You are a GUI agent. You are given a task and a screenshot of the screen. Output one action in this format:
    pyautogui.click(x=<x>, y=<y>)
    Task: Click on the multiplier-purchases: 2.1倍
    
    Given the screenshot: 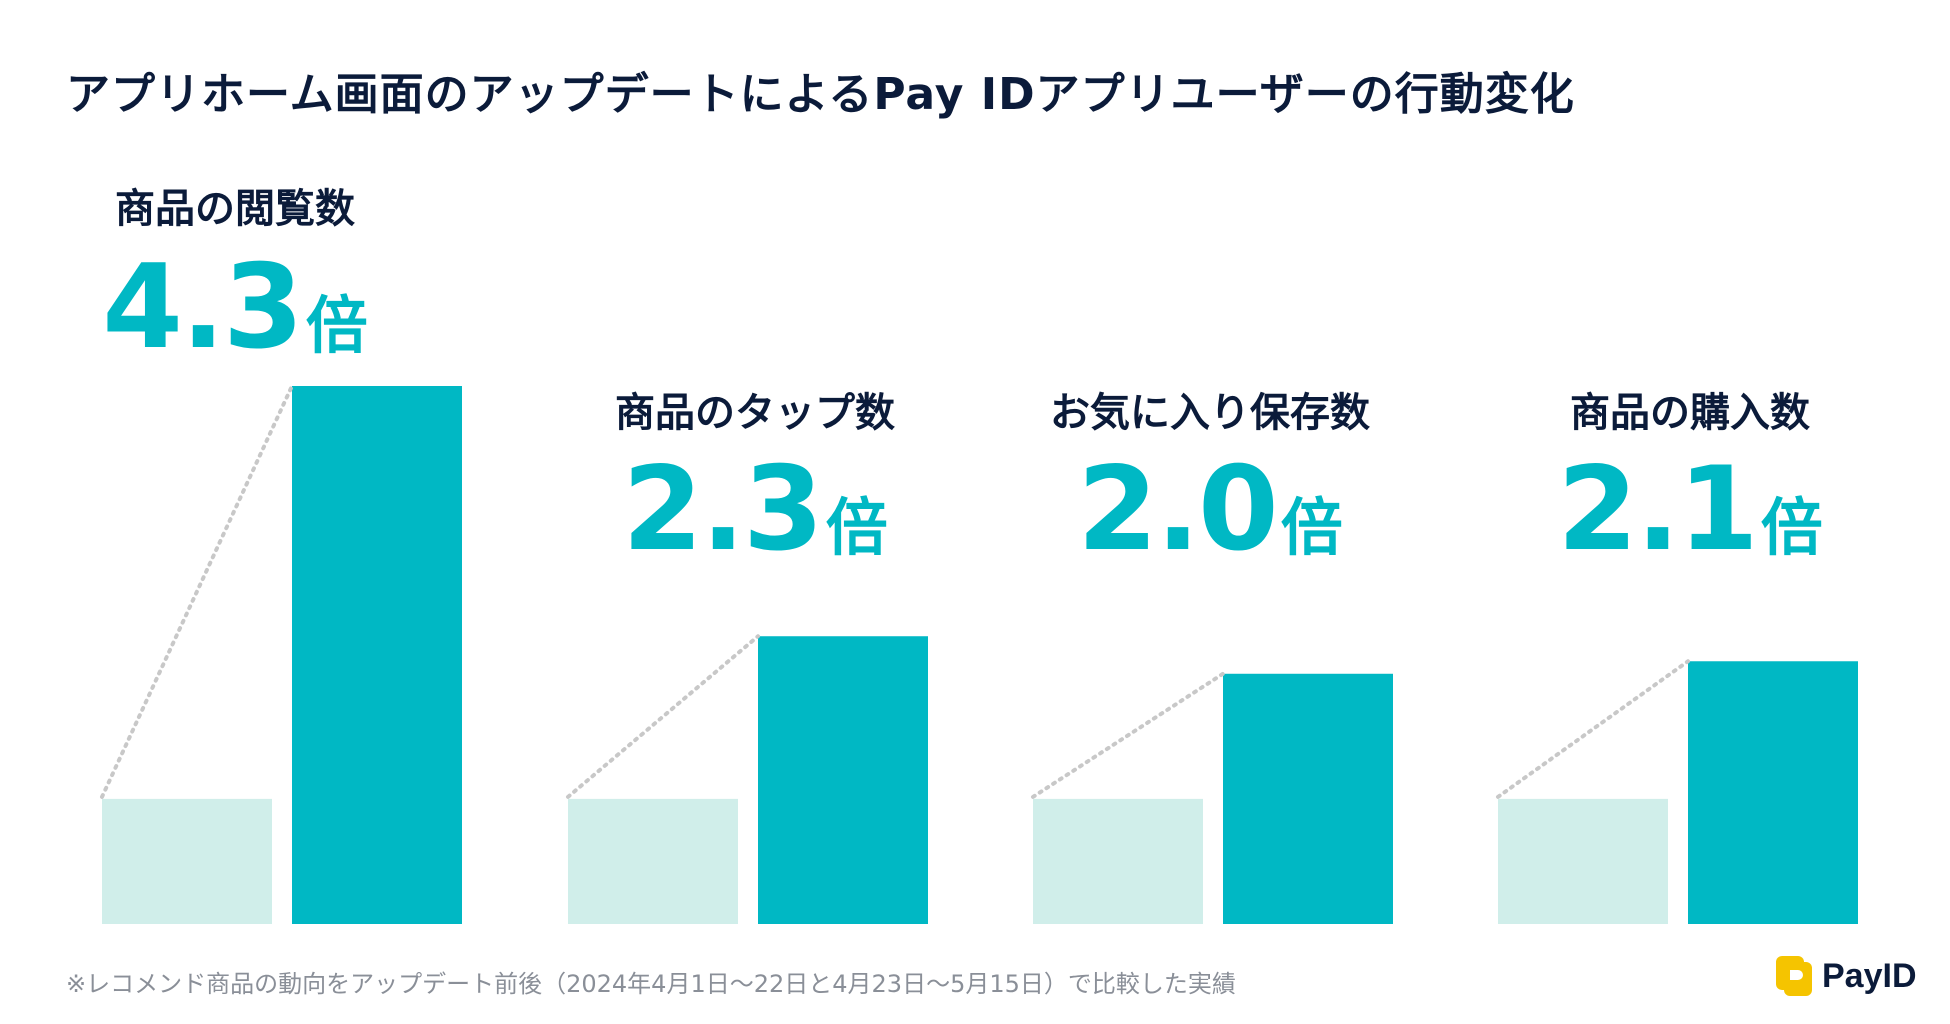 What is the action you would take?
    pyautogui.click(x=1690, y=510)
    